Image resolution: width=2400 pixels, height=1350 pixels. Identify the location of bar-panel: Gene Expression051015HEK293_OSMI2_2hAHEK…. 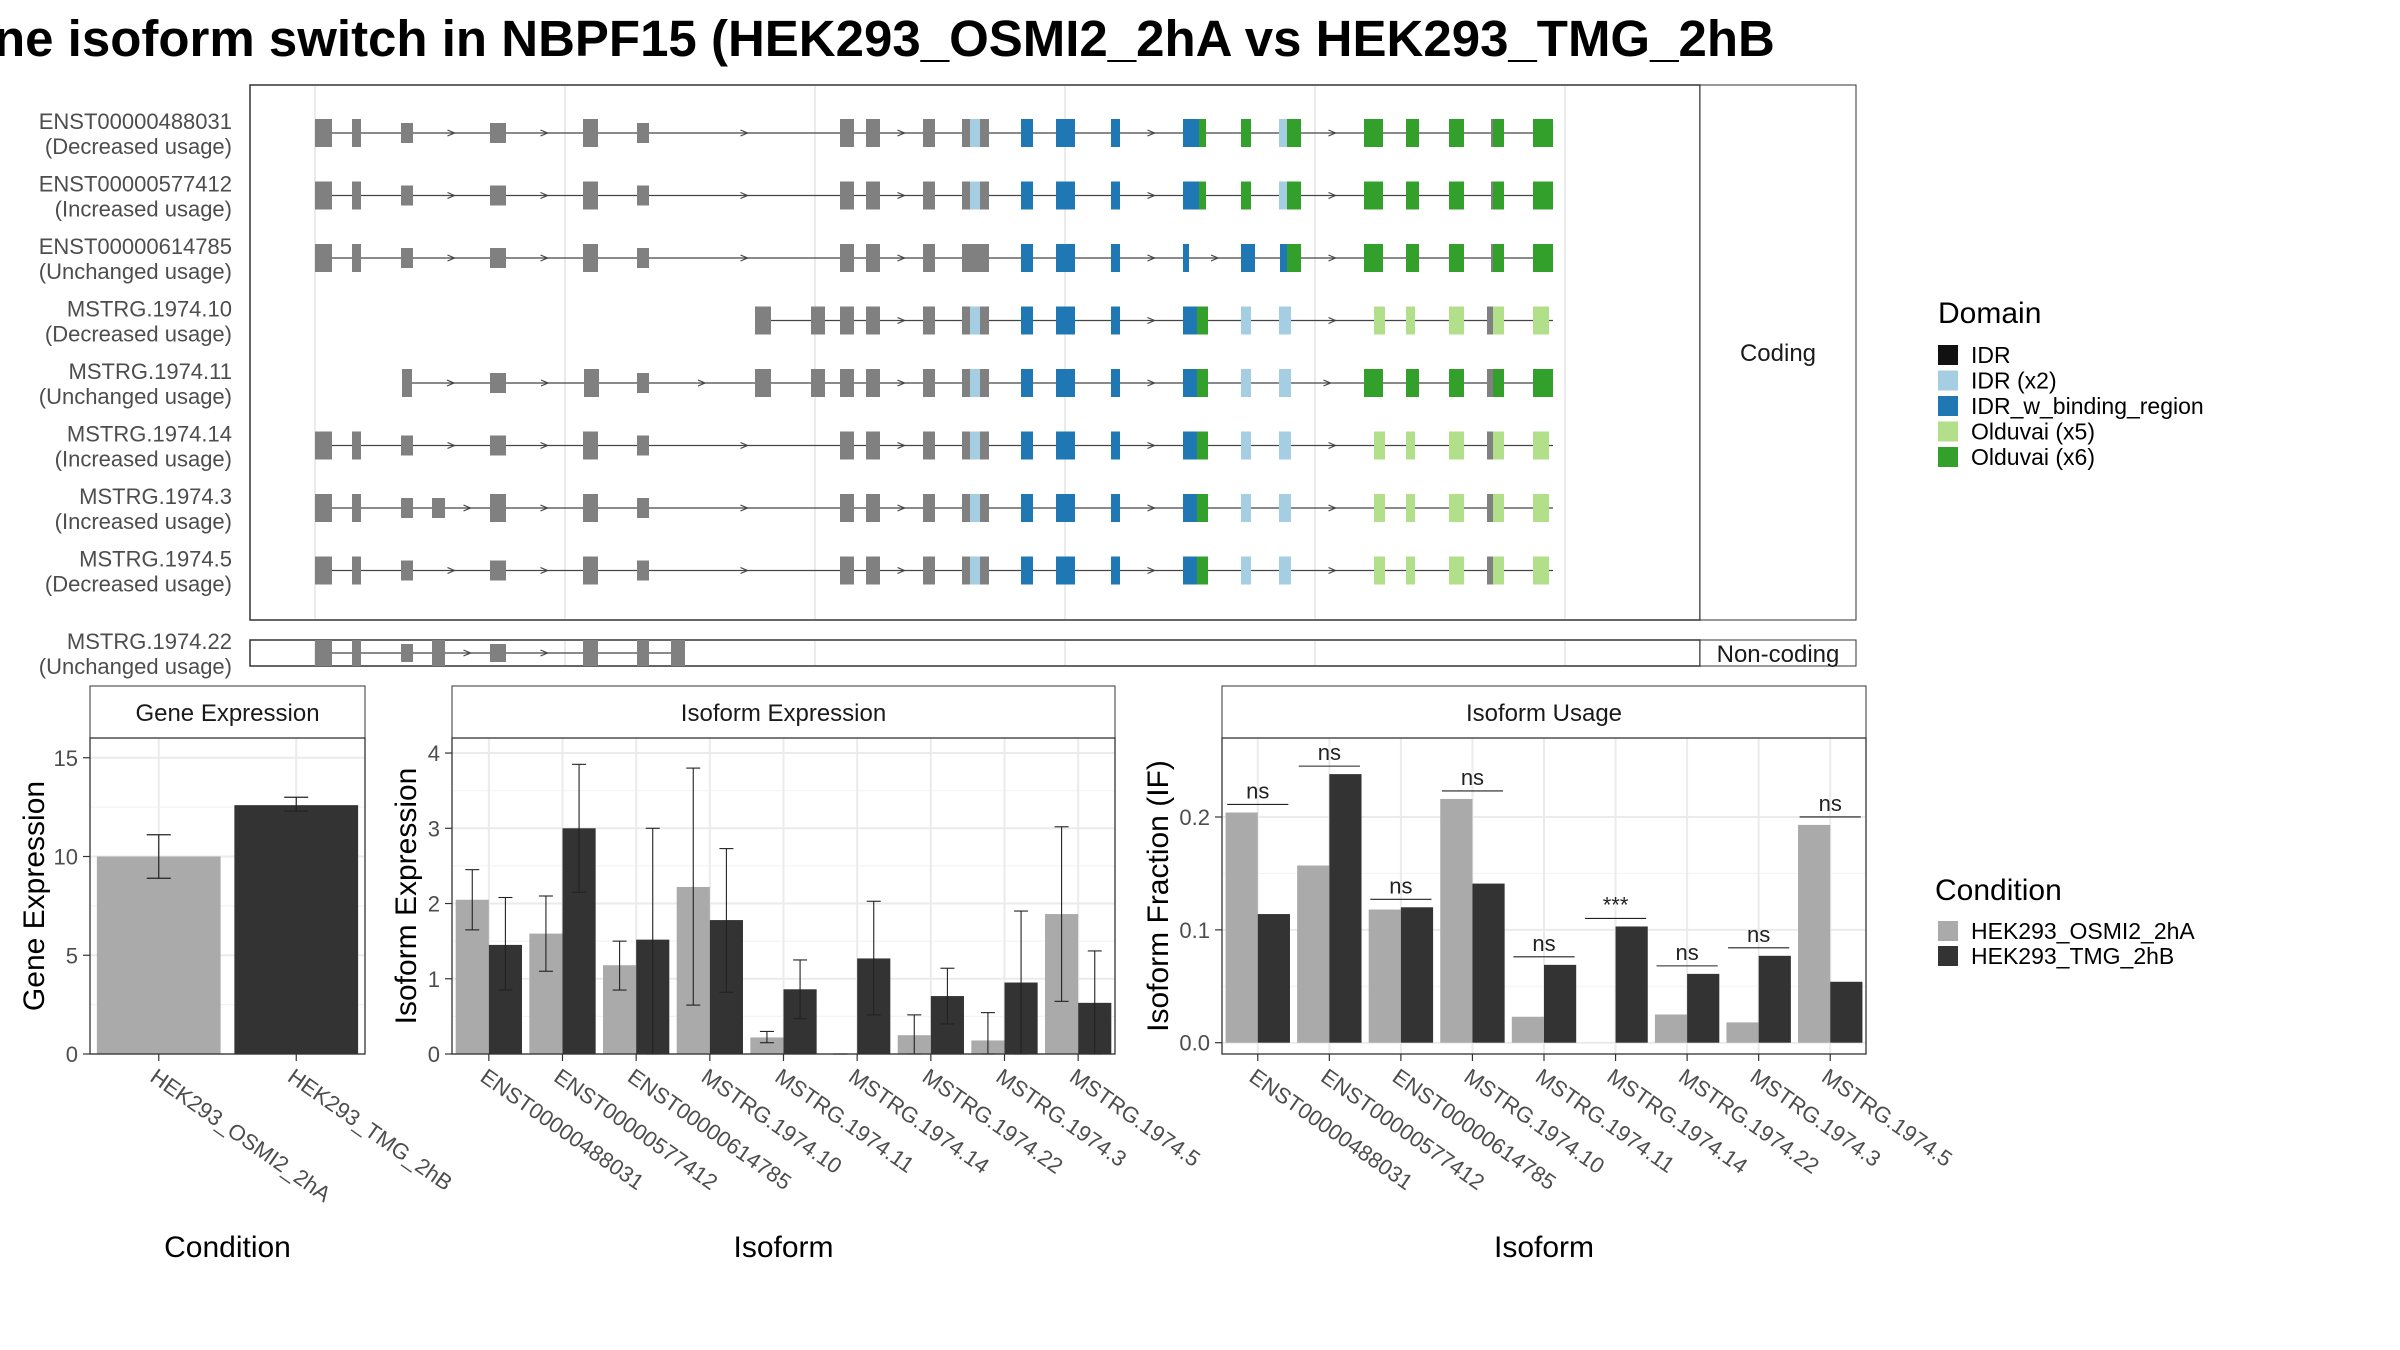
(237, 974).